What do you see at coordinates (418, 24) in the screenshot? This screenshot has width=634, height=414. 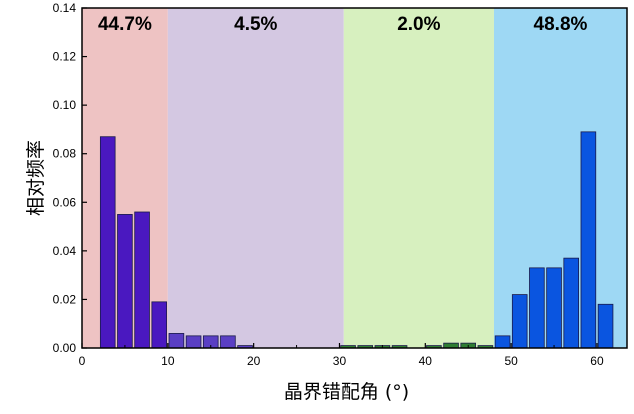 I see `region-percent-label: 2.0%` at bounding box center [418, 24].